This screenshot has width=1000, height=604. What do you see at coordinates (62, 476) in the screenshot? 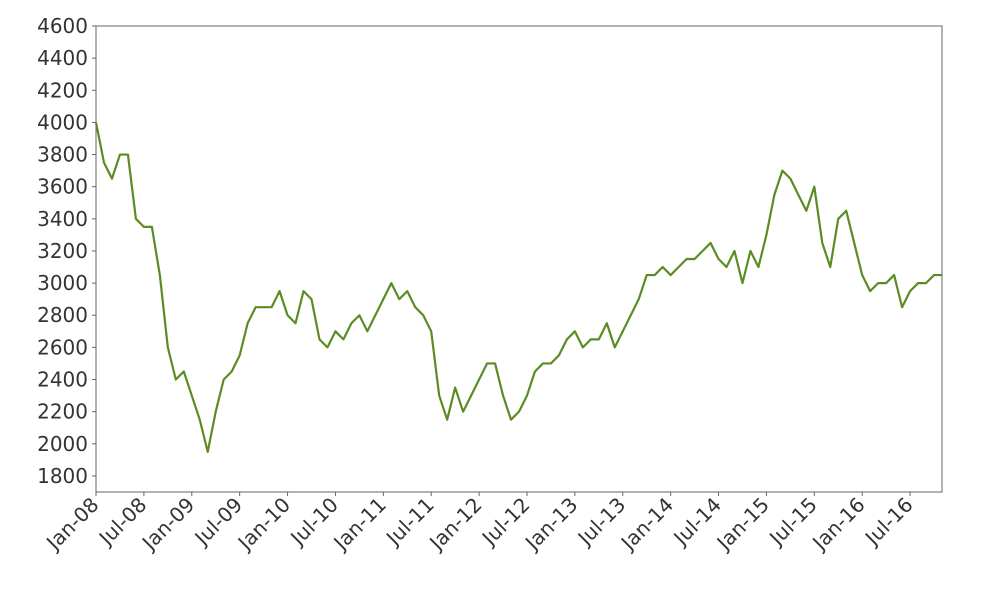
I see `y-tick-label: 1800` at bounding box center [62, 476].